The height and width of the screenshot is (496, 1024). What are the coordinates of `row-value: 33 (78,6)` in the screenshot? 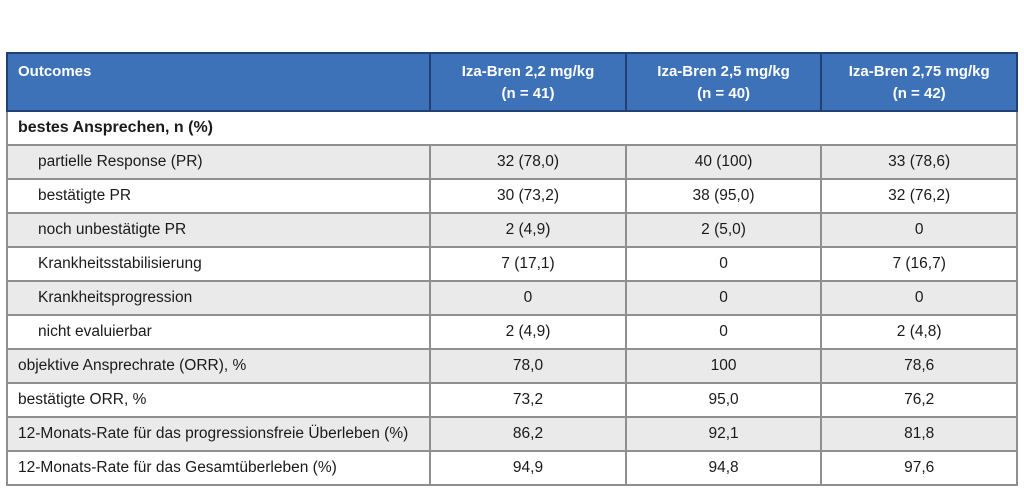 It's located at (919, 162).